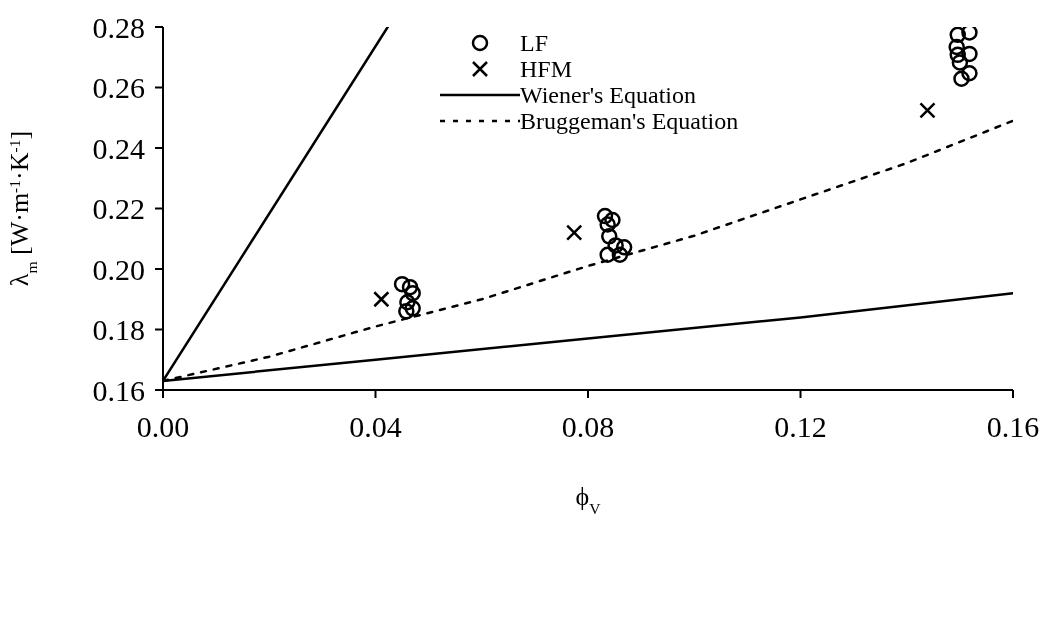  I want to click on legend-label: LF, so click(534, 43).